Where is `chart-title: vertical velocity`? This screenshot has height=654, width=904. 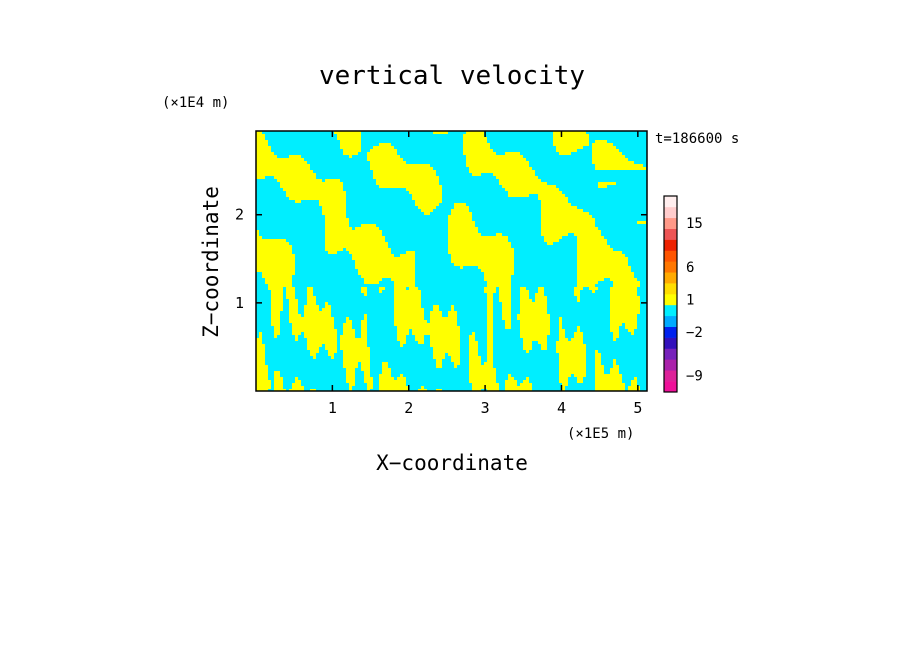
chart-title: vertical velocity is located at coordinates (452, 76).